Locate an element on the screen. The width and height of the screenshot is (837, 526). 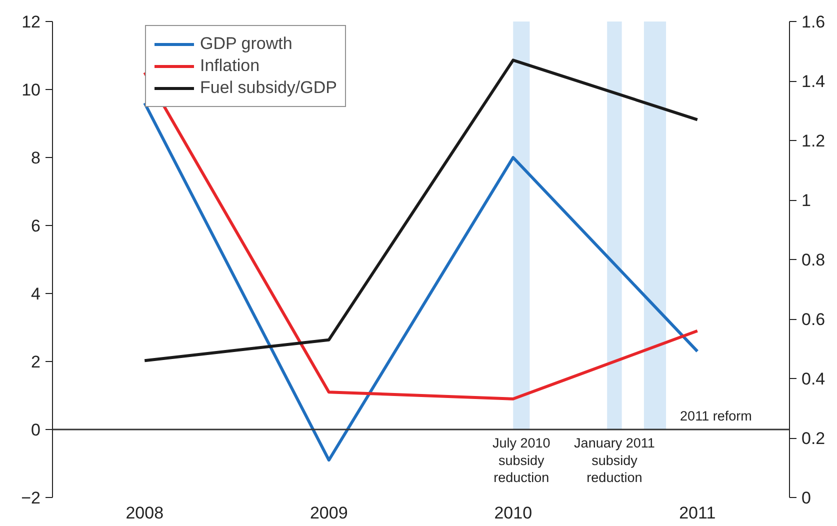
y2-tick-label: 0.4 is located at coordinates (814, 379).